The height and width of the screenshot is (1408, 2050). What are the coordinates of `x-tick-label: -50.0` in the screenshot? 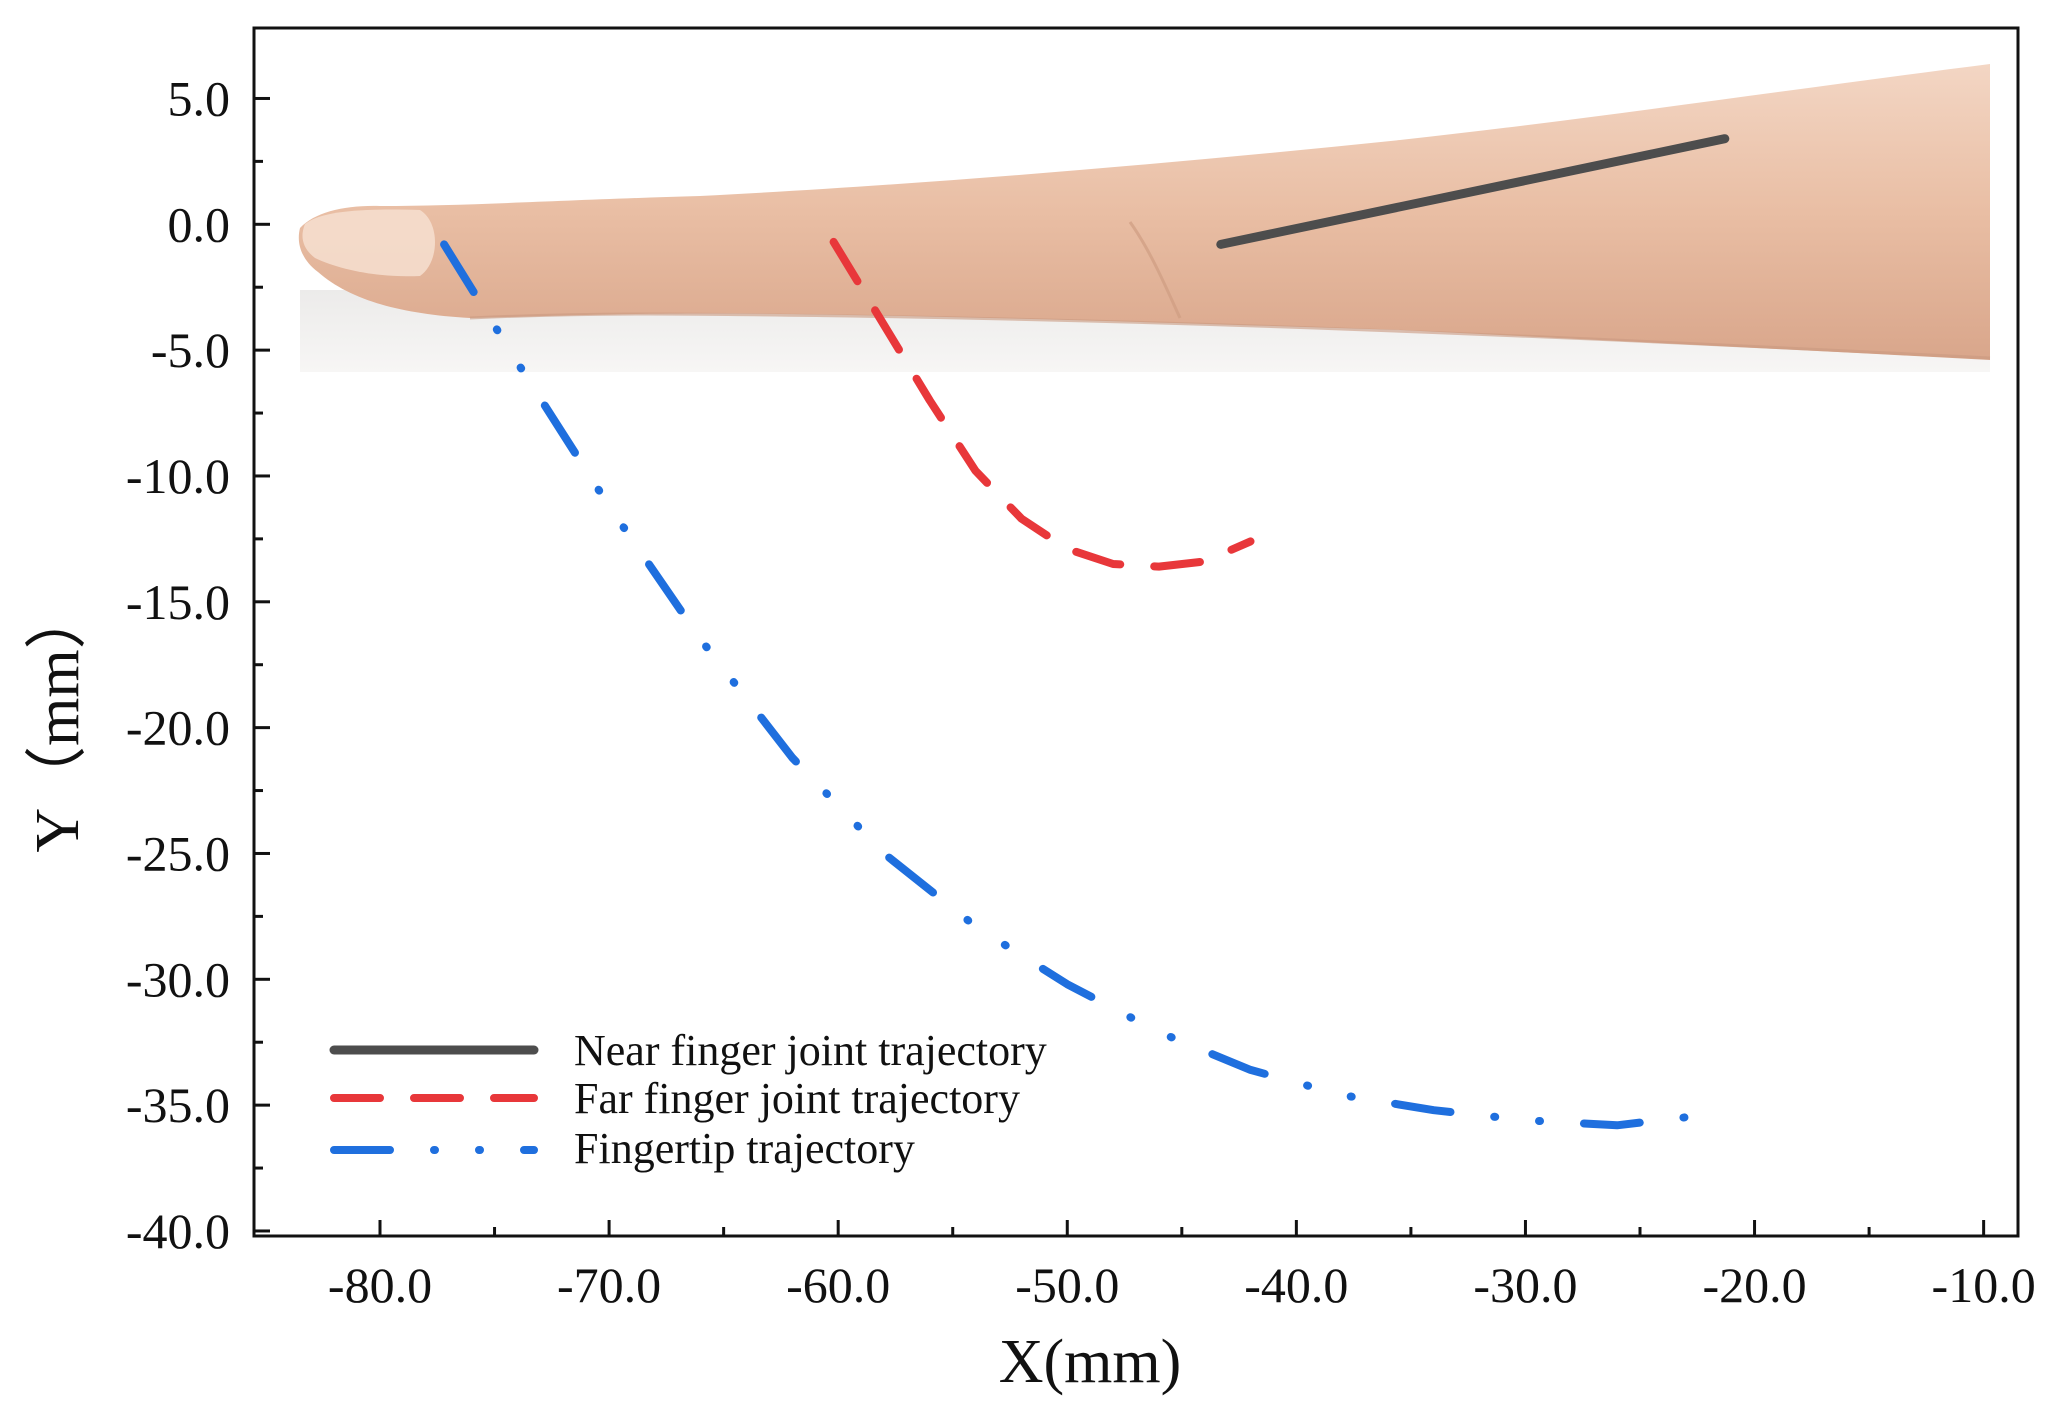 It's located at (1067, 1285).